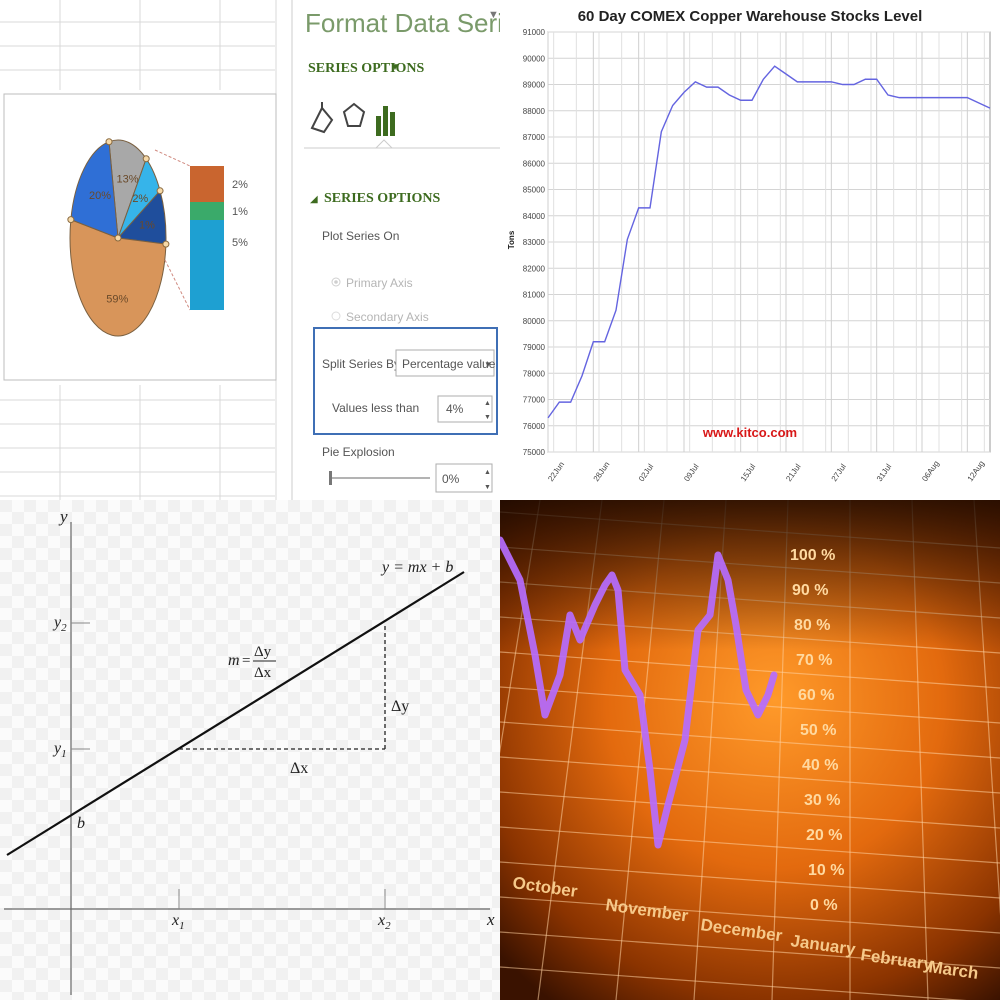 The width and height of the screenshot is (1000, 1000). What do you see at coordinates (64, 628) in the screenshot?
I see `y2-subscript: 2` at bounding box center [64, 628].